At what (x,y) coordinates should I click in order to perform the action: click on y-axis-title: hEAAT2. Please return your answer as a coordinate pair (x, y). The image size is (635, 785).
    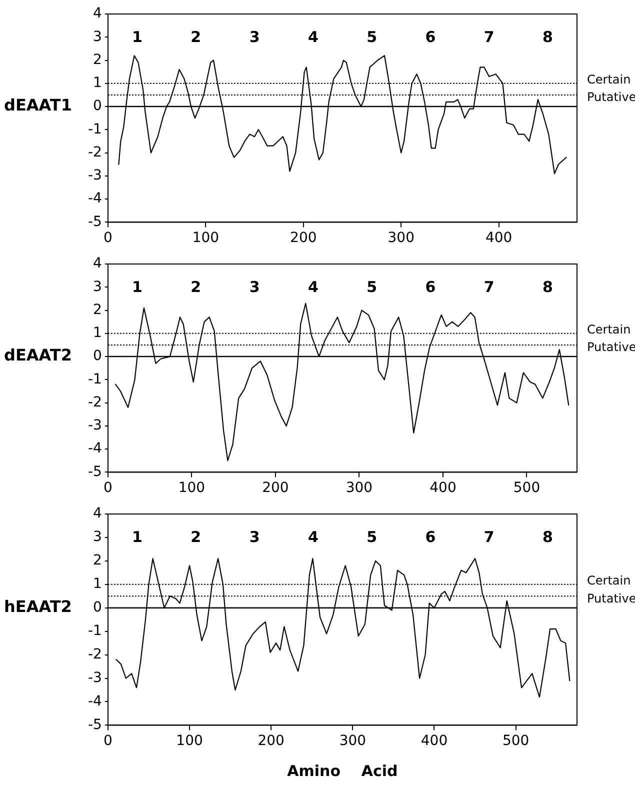
    Looking at the image, I should click on (38, 606).